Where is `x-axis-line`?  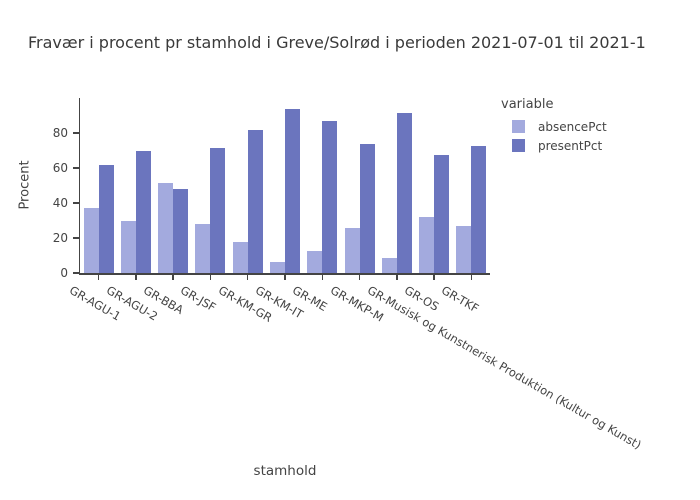
x-axis-line is located at coordinates (284, 274).